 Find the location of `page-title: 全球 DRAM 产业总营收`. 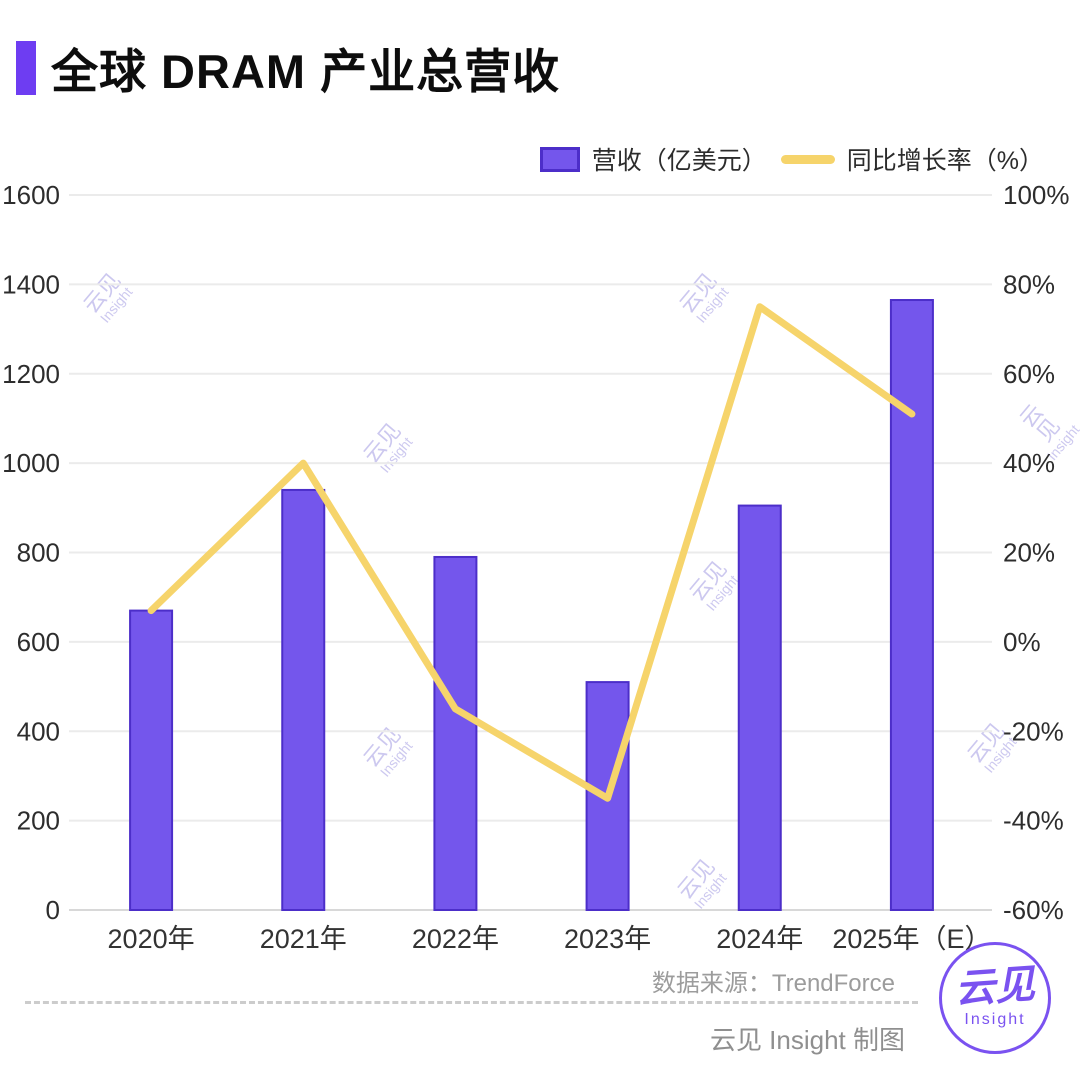

page-title: 全球 DRAM 产业总营收 is located at coordinates (306, 71).